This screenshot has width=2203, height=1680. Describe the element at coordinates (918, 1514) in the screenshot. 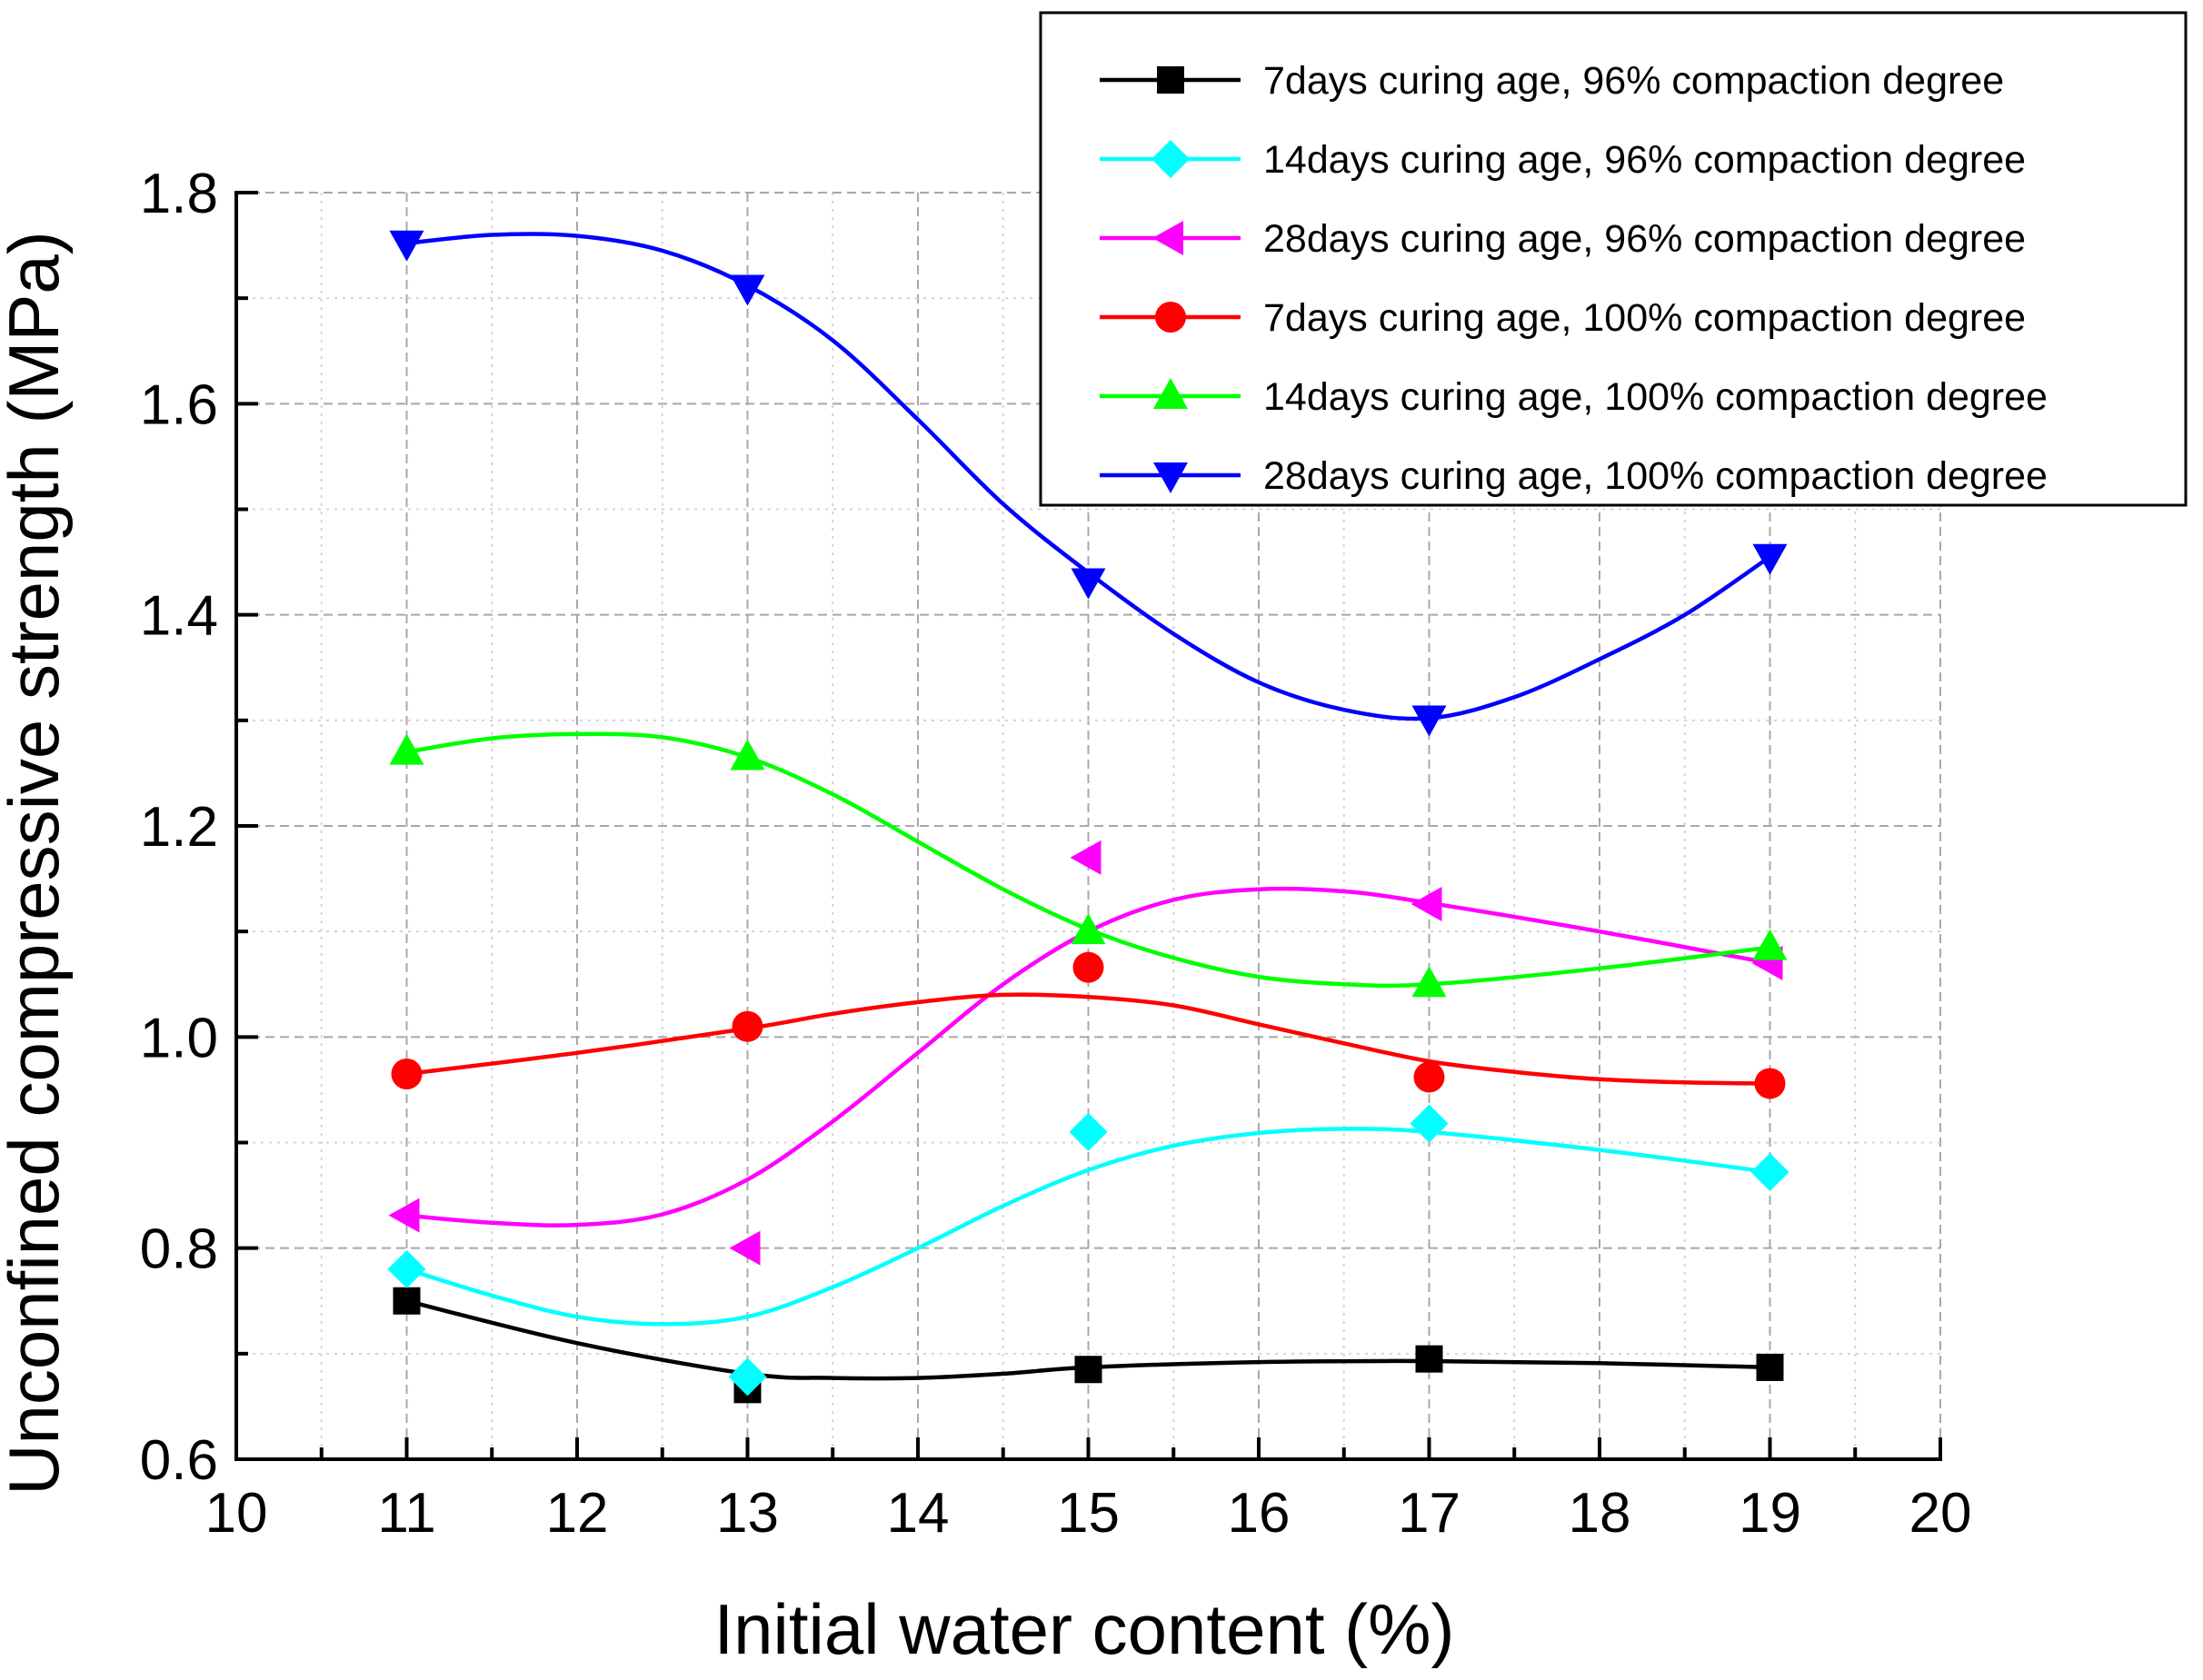

I see `x-tick-label: 14` at that location.